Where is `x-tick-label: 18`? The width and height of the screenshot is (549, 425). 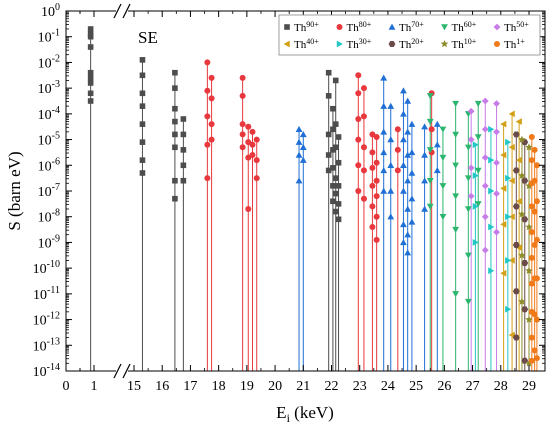 x-tick-label: 18 is located at coordinates (219, 386).